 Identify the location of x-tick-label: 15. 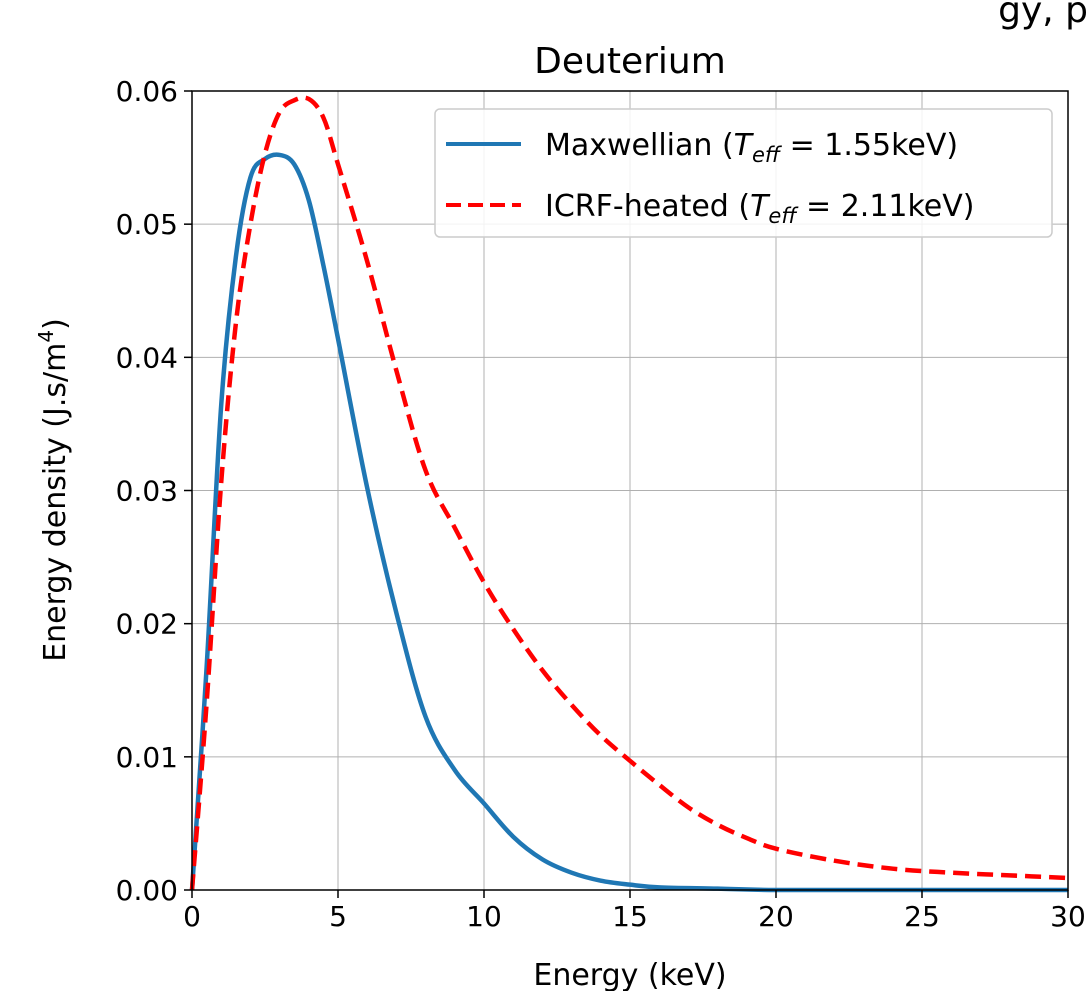
(630, 916).